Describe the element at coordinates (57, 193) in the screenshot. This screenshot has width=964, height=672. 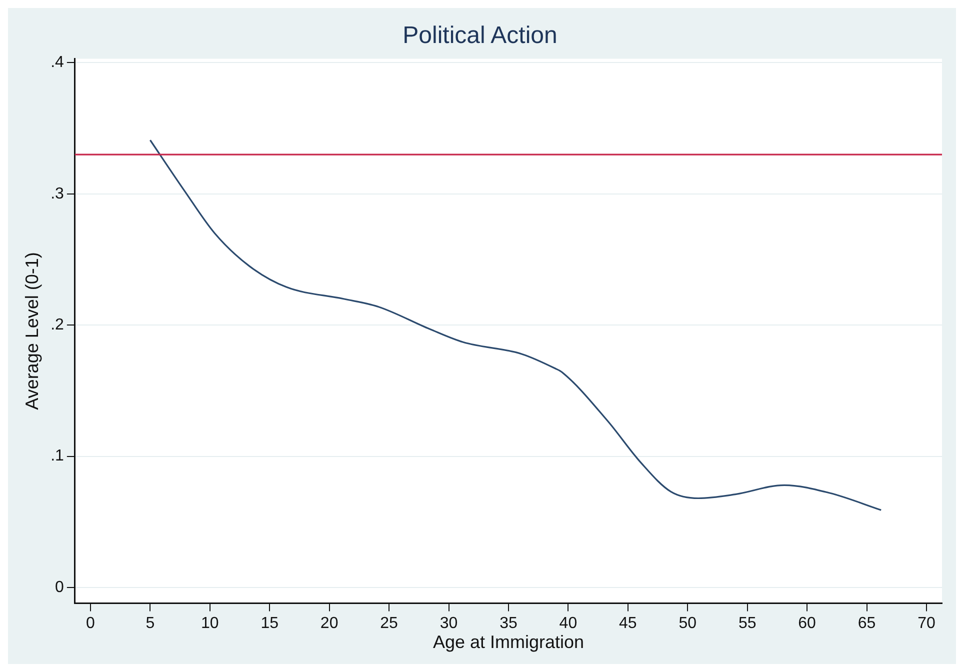
I see `y-tick-label: .3` at that location.